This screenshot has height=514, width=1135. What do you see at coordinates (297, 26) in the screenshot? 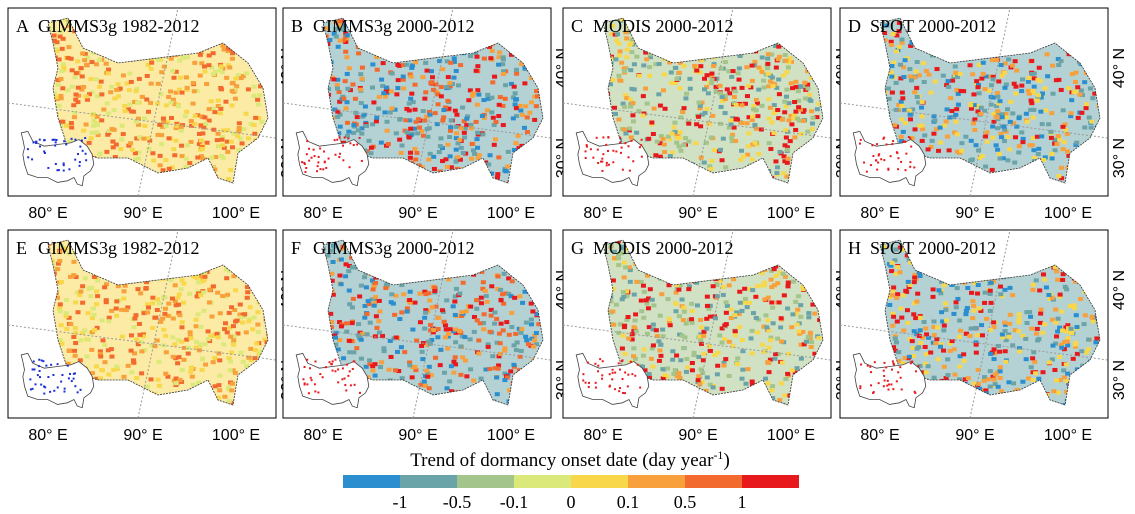
I see `panel-letter: B` at bounding box center [297, 26].